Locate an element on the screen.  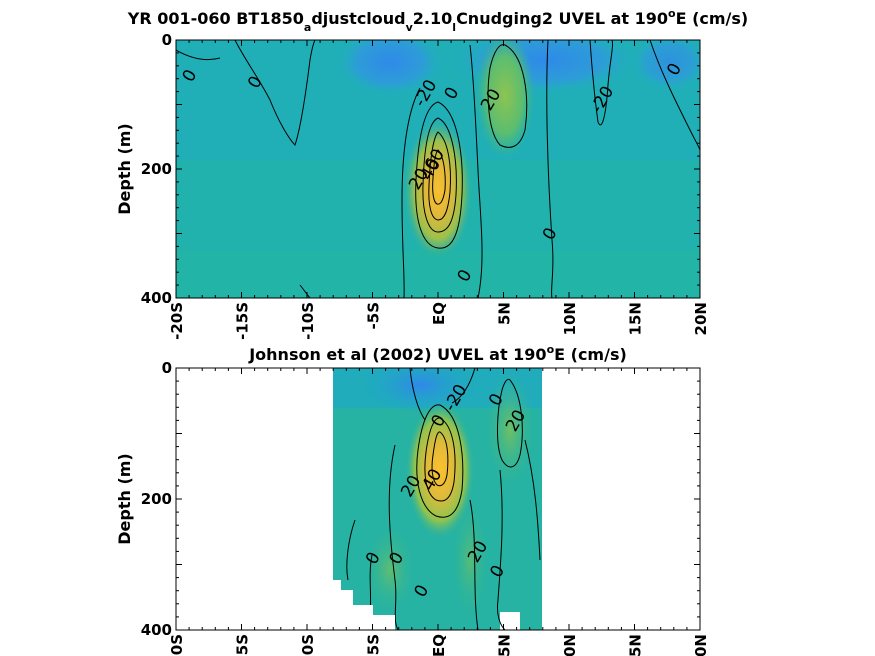
panel1-westward-current-south is located at coordinates (390, 68).